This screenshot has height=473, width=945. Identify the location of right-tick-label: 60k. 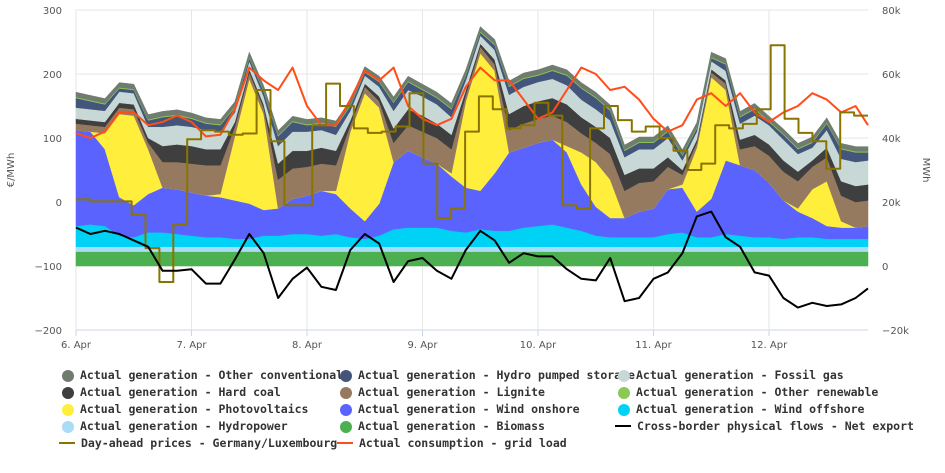
(891, 75).